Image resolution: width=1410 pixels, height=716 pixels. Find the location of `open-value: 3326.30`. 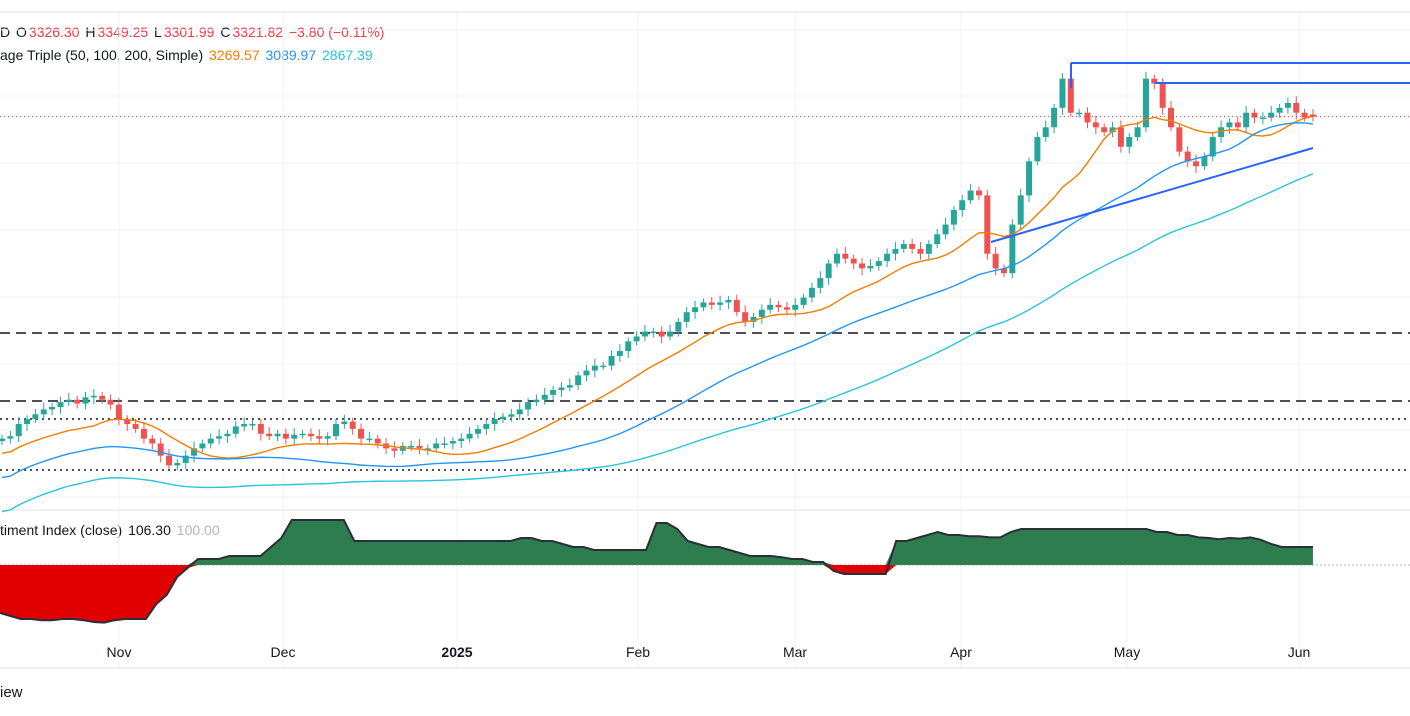

open-value: 3326.30 is located at coordinates (54, 32).